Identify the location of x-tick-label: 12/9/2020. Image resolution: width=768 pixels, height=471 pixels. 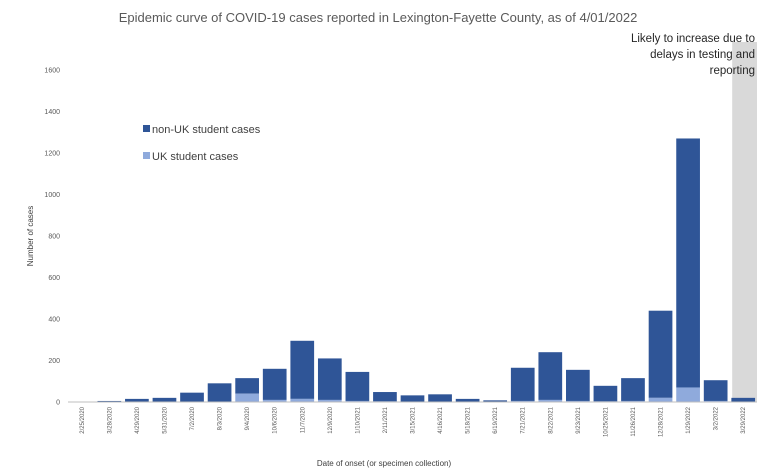
(331, 419).